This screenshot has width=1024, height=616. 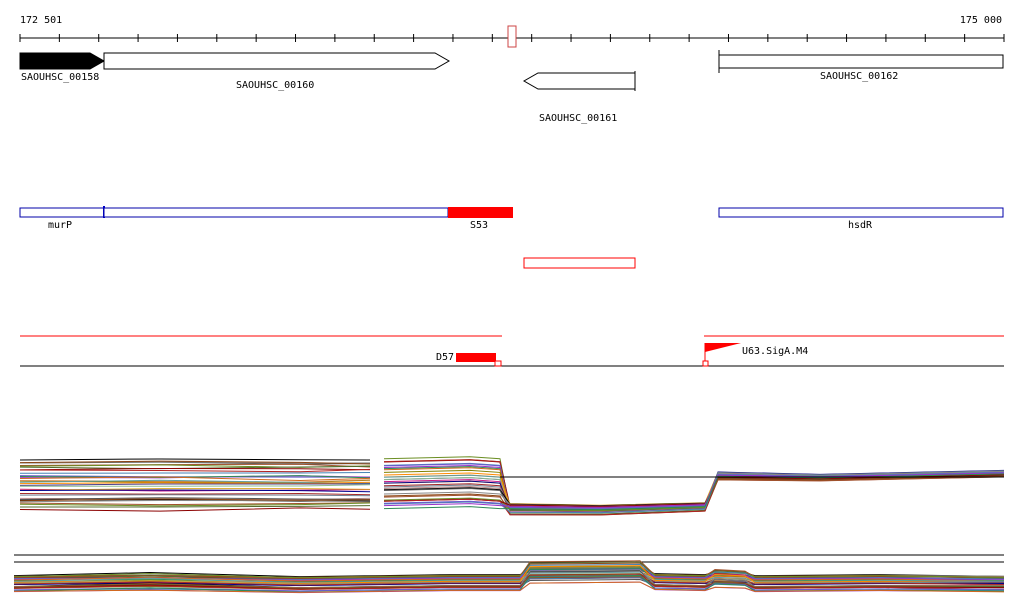 I want to click on position-marker, so click(x=512, y=36).